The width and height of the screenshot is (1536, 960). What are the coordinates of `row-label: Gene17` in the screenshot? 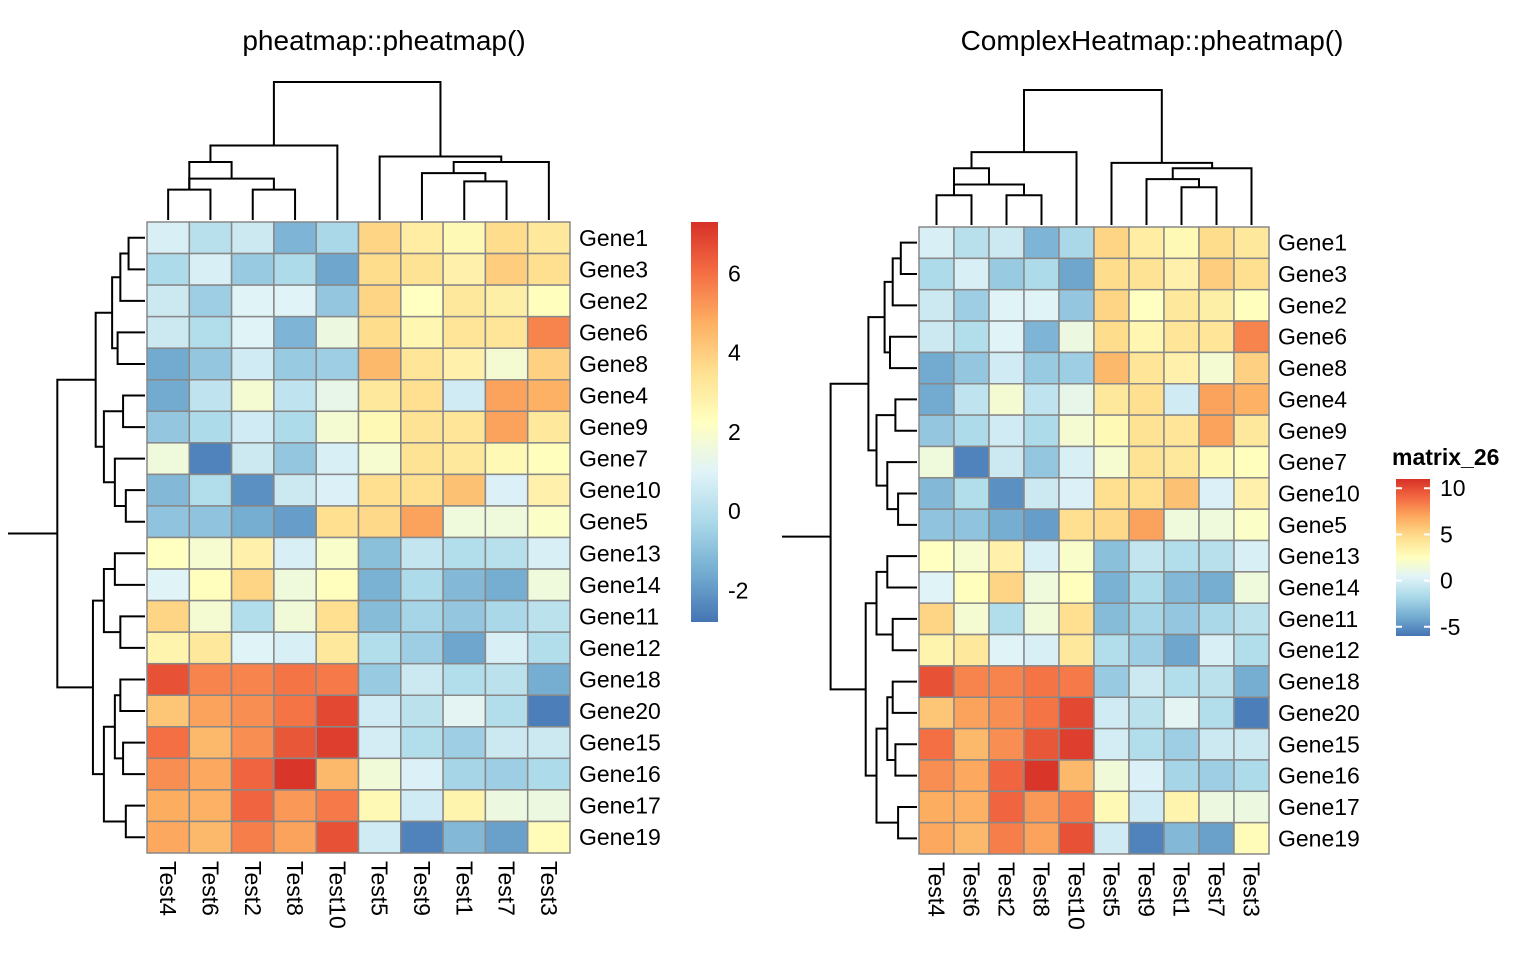 It's located at (1319, 807).